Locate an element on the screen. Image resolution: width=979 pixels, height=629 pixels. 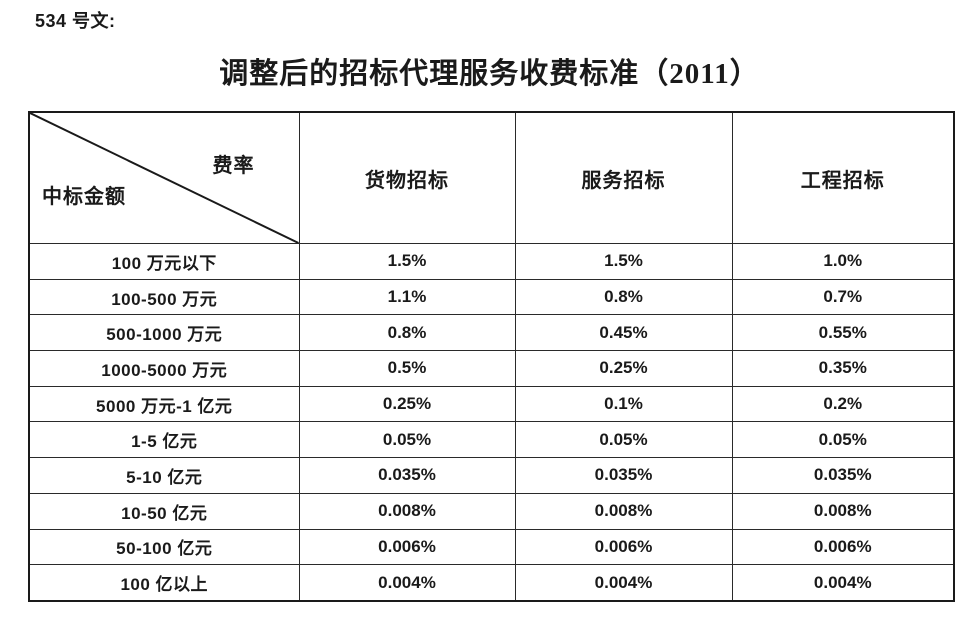
diagonal-divider-line is located at coordinates (164, 178).